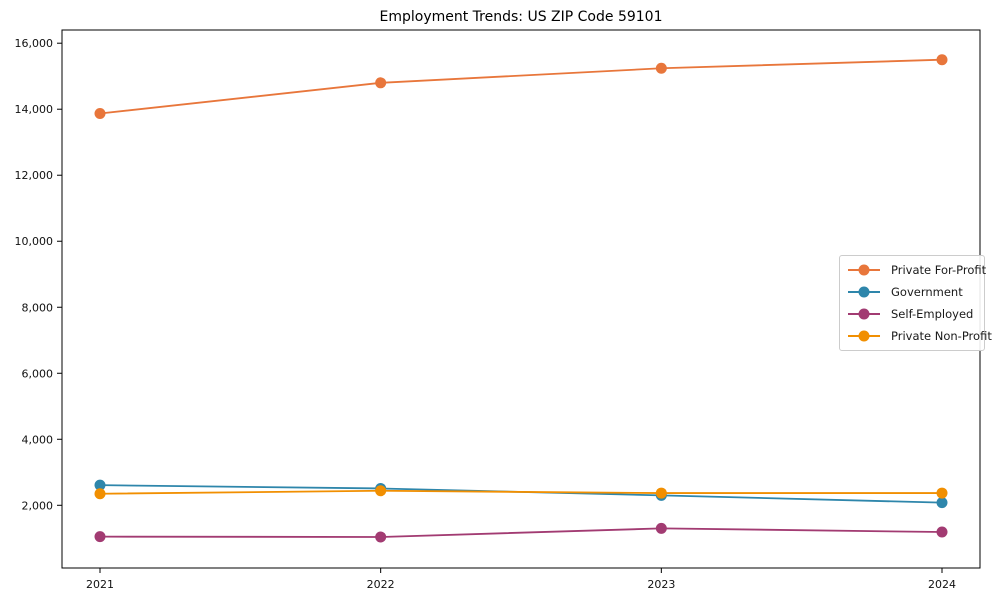  Describe the element at coordinates (34, 241) in the screenshot. I see `y-tick-label: 10,000` at that location.